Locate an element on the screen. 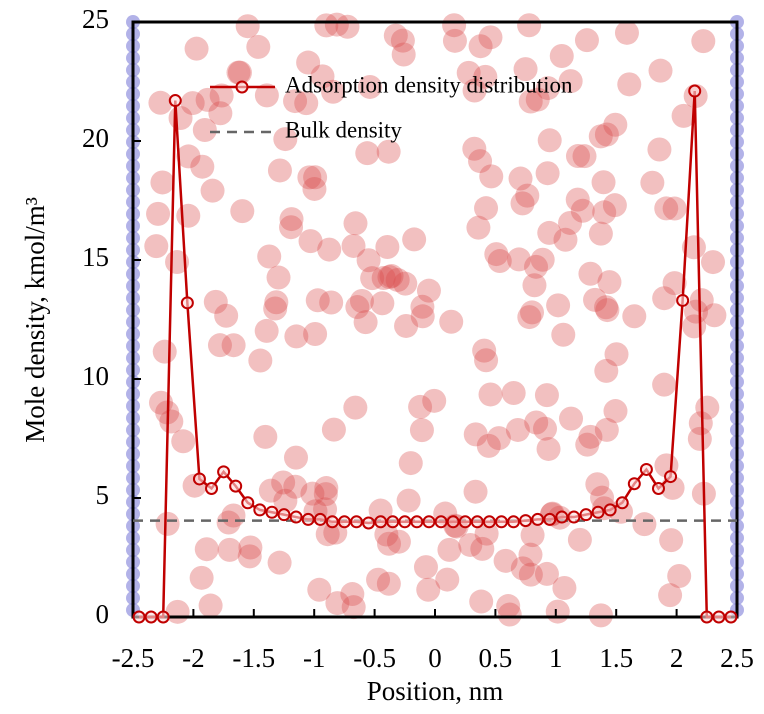  y-tick-label: 15 is located at coordinates (95, 257).